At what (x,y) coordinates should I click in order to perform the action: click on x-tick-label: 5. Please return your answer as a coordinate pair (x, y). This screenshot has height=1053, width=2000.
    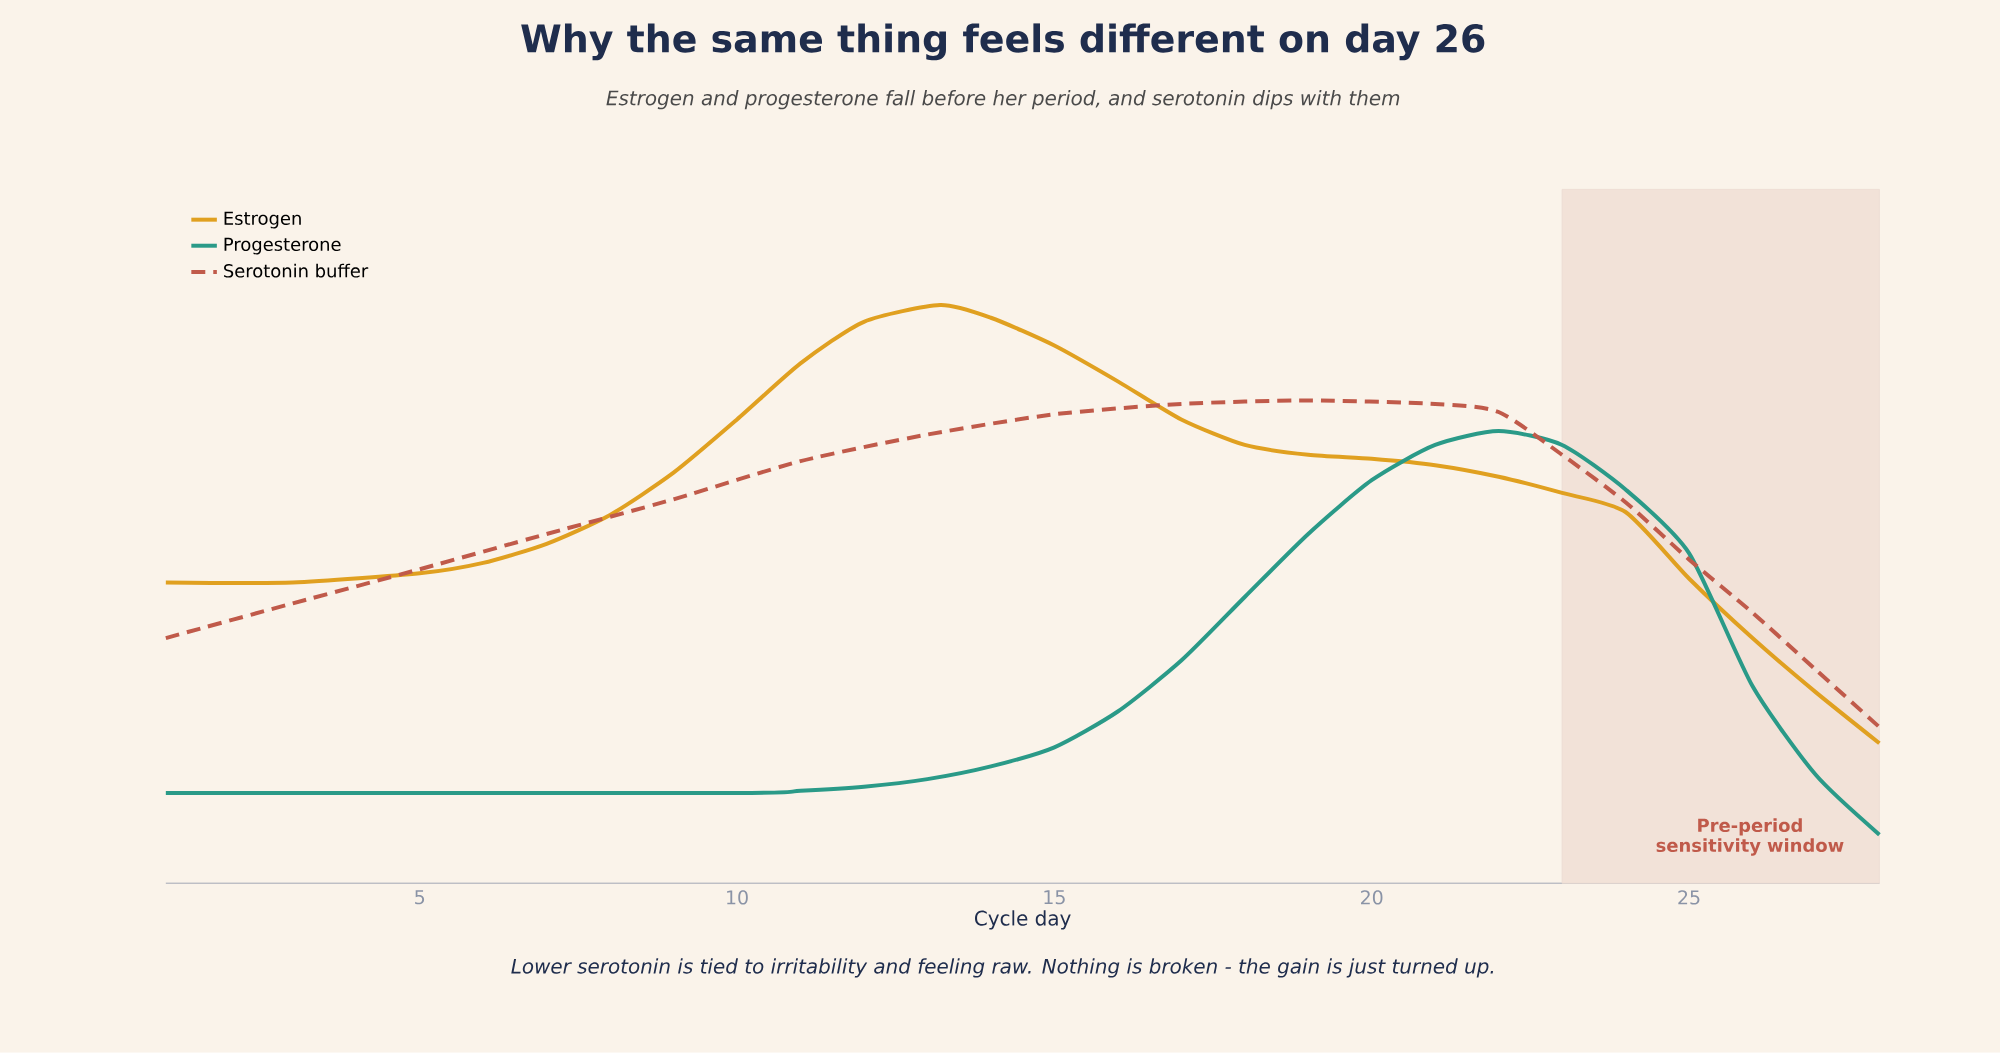
    Looking at the image, I should click on (420, 897).